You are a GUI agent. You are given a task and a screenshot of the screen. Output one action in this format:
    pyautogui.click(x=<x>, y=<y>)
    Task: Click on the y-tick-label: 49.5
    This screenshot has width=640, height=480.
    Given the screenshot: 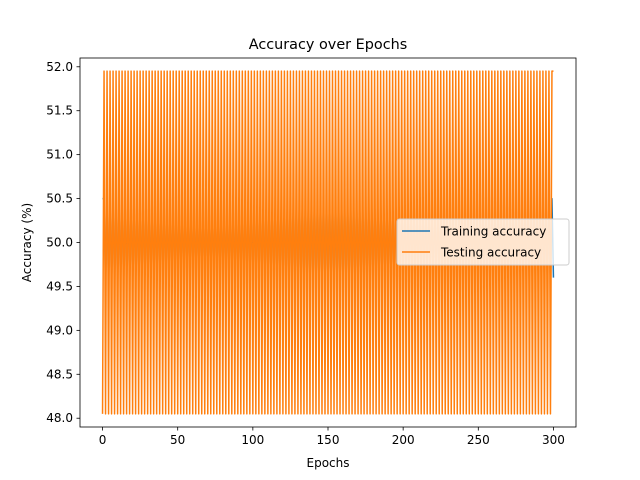 What is the action you would take?
    pyautogui.click(x=59, y=286)
    